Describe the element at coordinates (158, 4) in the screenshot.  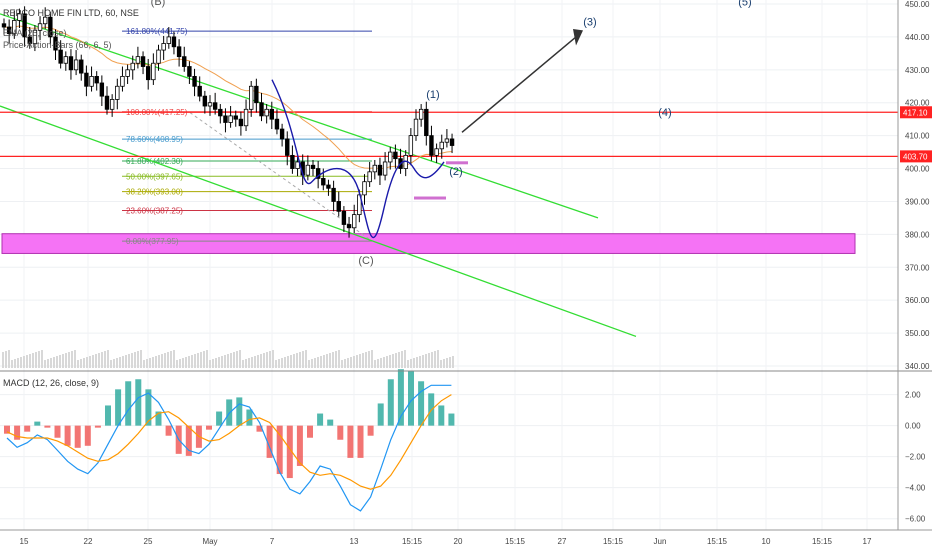
I see `wave-label: (B)` at that location.